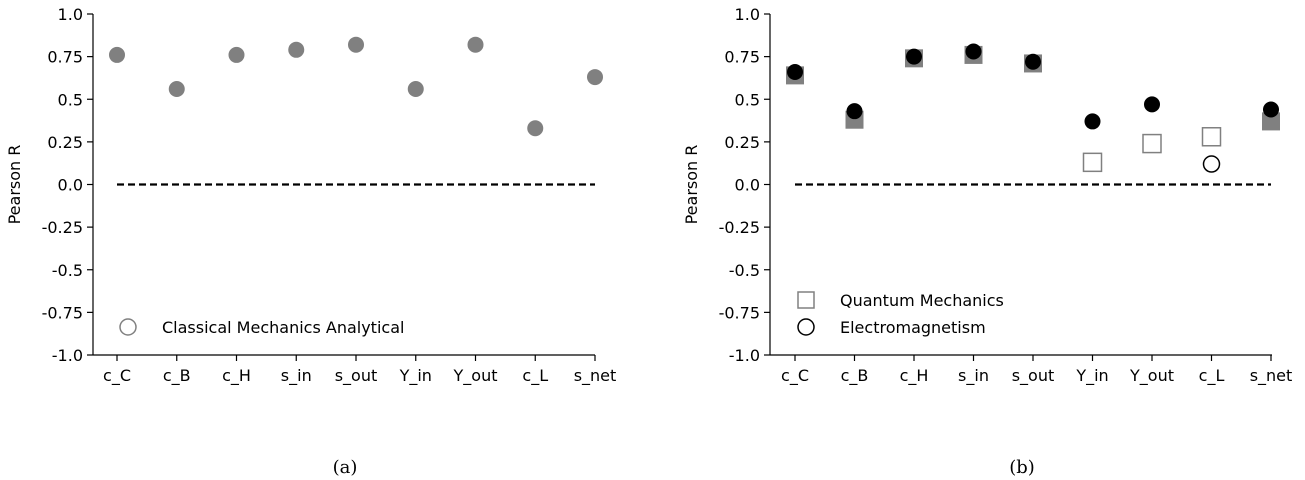  I want to click on p1-series0-point-s_net, so click(595, 77).